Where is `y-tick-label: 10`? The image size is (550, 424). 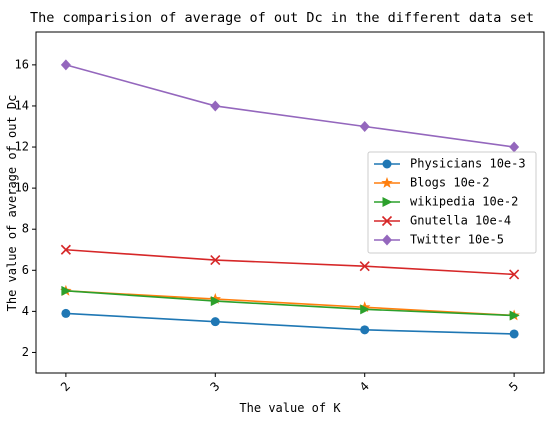 y-tick-label: 10 is located at coordinates (22, 188).